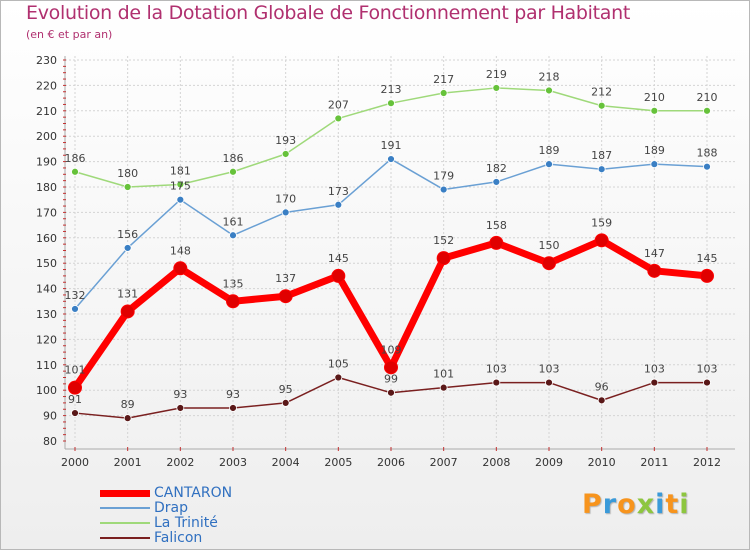 The height and width of the screenshot is (550, 750). I want to click on data-point-cantaron-2006, so click(391, 367).